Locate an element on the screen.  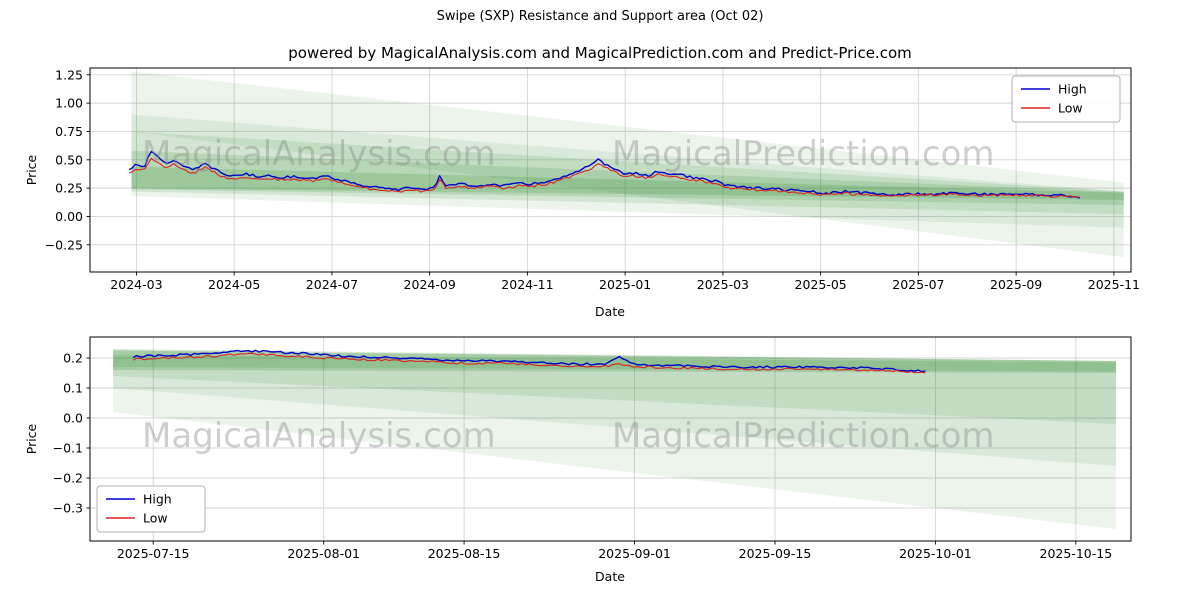
y-tick-label: 0.0 is located at coordinates (73, 418).